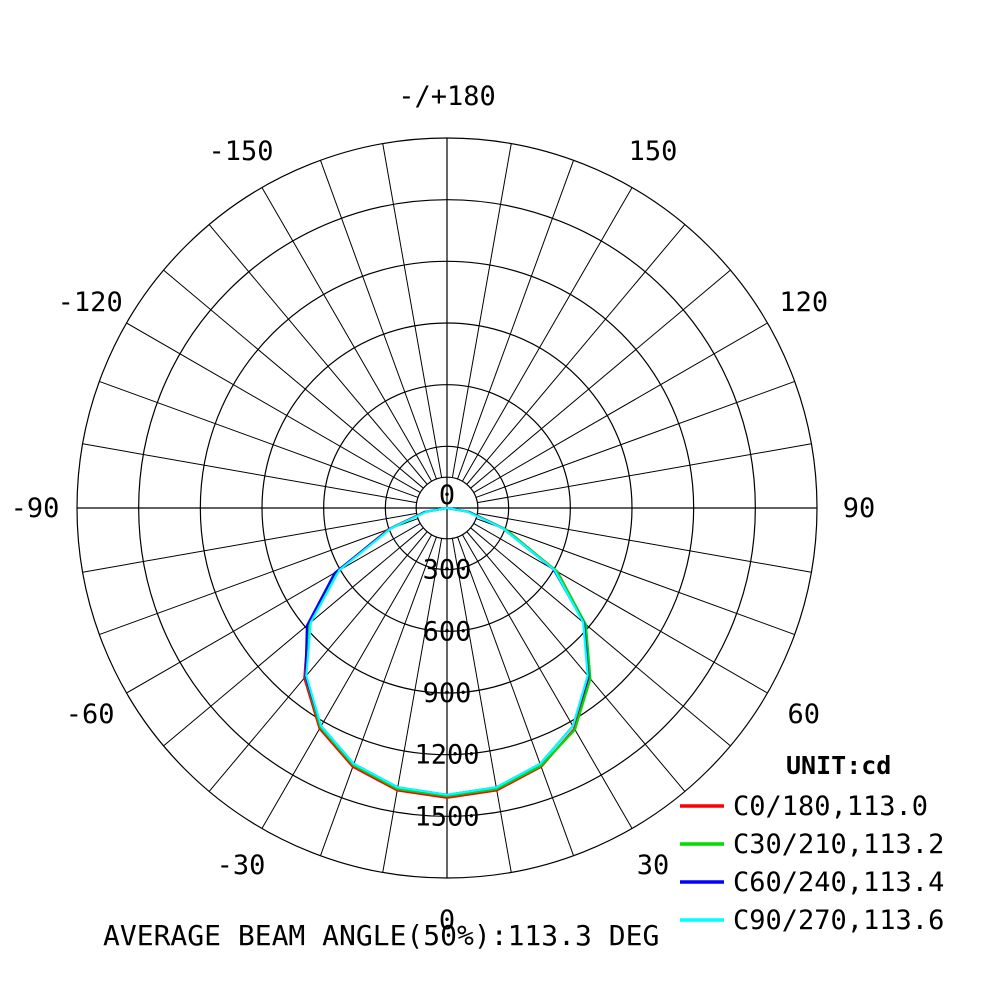 The width and height of the screenshot is (1000, 1000). I want to click on legend-entry: C60/240,113.4, so click(838, 882).